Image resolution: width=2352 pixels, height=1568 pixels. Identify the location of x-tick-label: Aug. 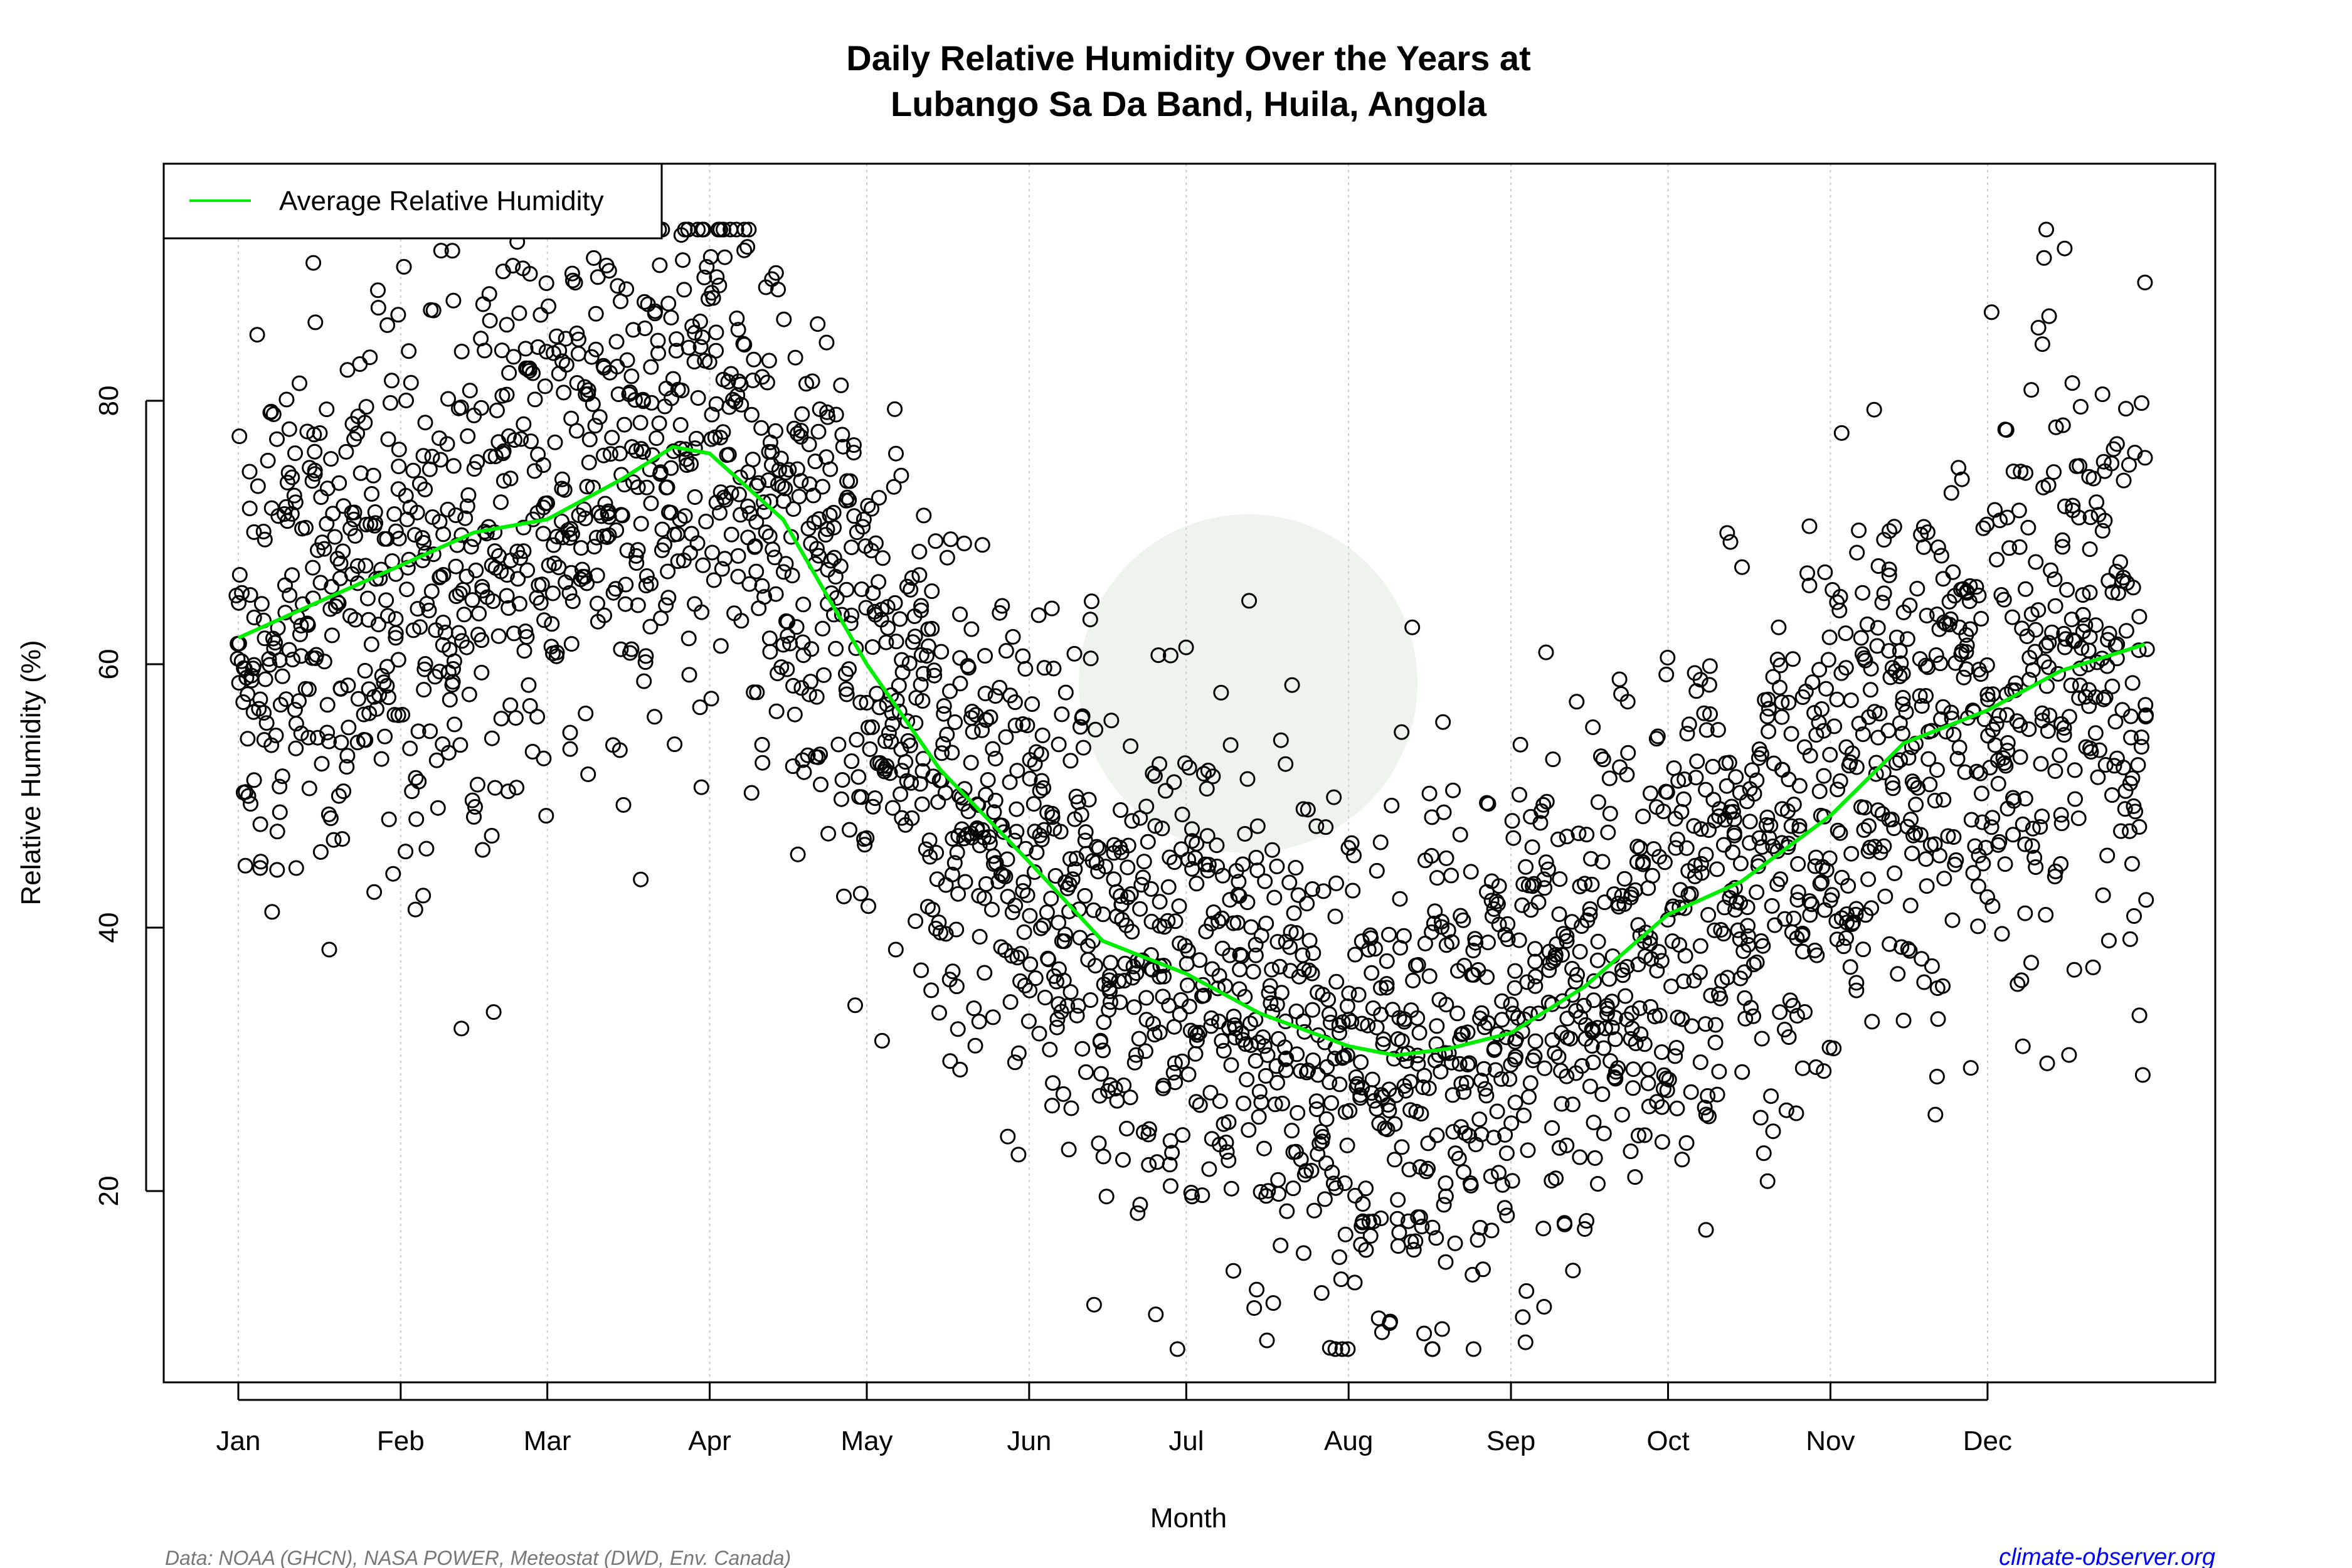
(1348, 1441).